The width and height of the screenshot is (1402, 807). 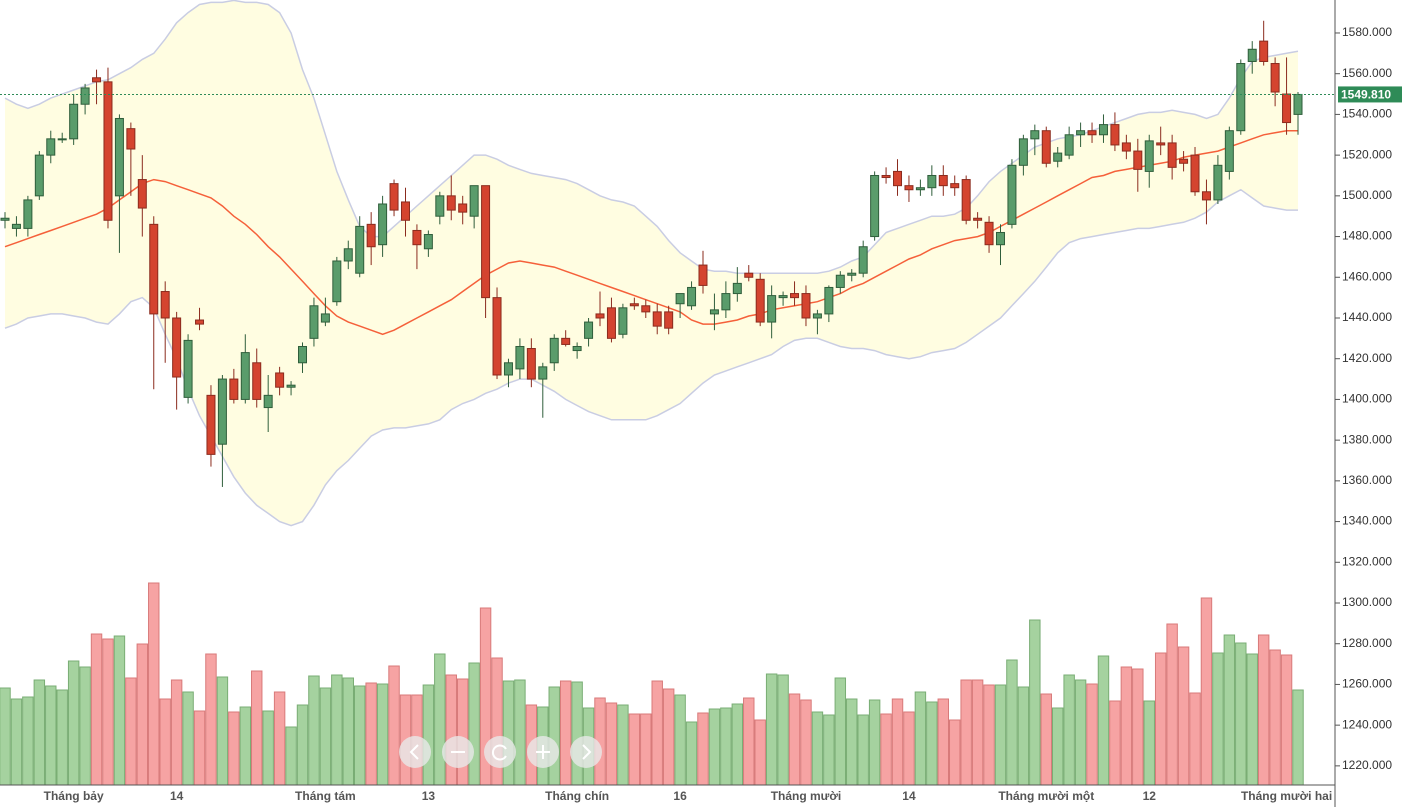 What do you see at coordinates (1367, 317) in the screenshot?
I see `y-tick-label: 1440.000` at bounding box center [1367, 317].